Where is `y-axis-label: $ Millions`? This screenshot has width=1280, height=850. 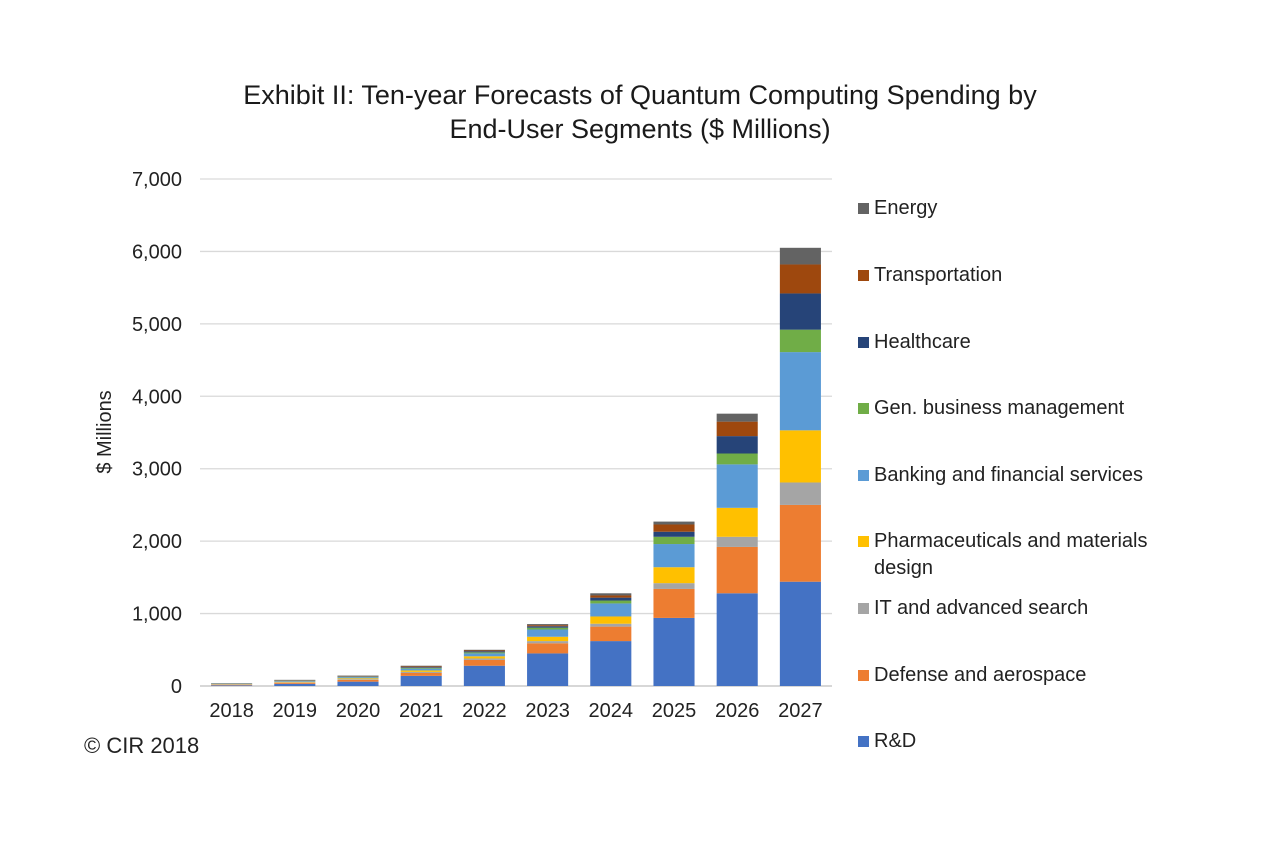
y-axis-label: $ Millions is located at coordinates (105, 431).